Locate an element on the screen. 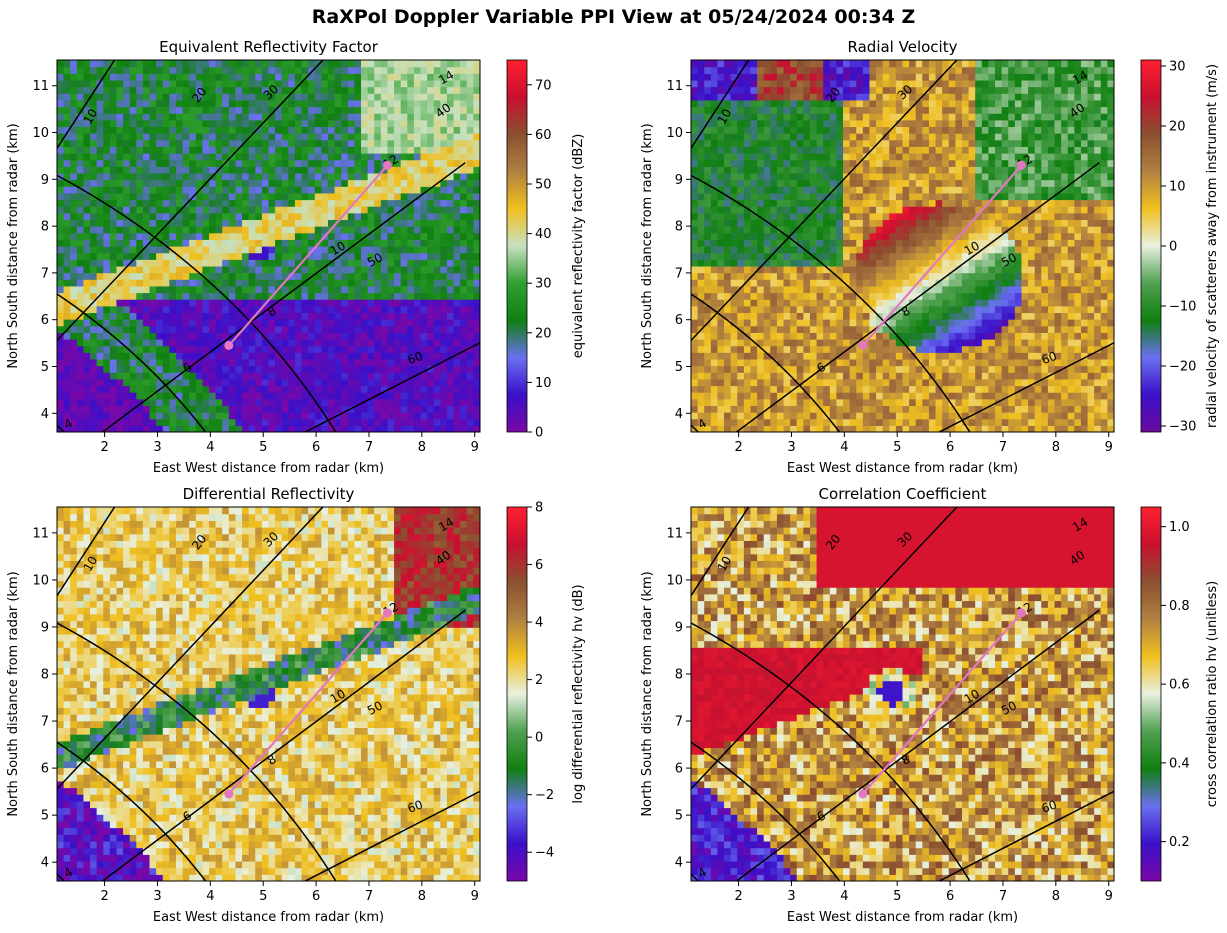 The height and width of the screenshot is (933, 1227). y-tick-label: 8 is located at coordinates (45, 227).